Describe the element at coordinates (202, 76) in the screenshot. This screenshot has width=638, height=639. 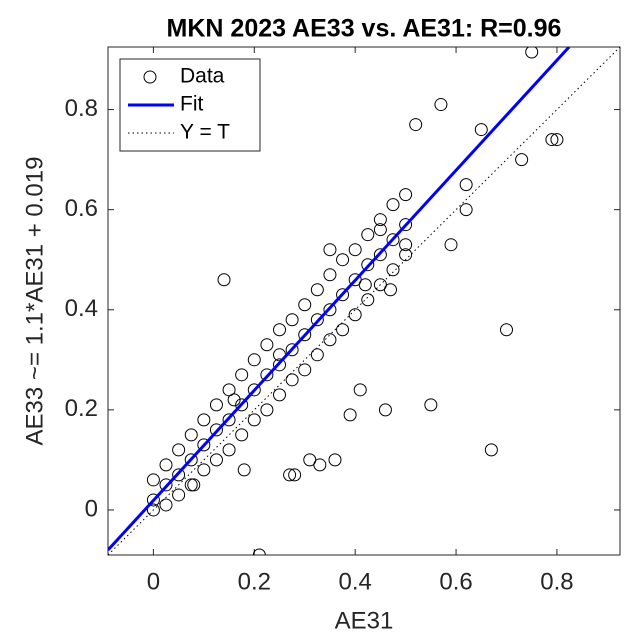
I see `legend-label: Data` at that location.